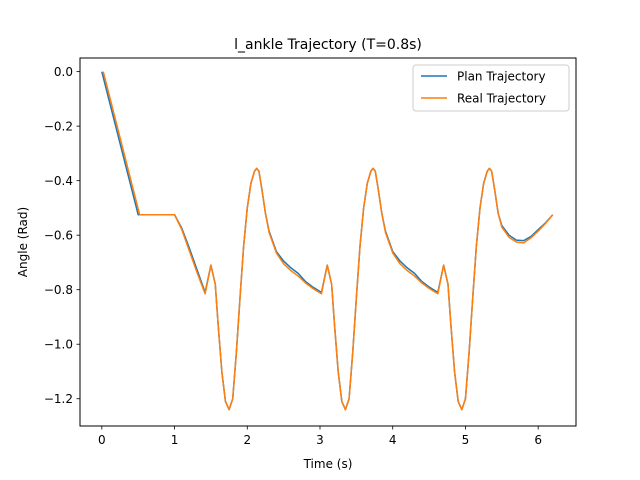 The height and width of the screenshot is (480, 640). I want to click on chart-title: l_ankle Trajectory (T=0.8s), so click(328, 45).